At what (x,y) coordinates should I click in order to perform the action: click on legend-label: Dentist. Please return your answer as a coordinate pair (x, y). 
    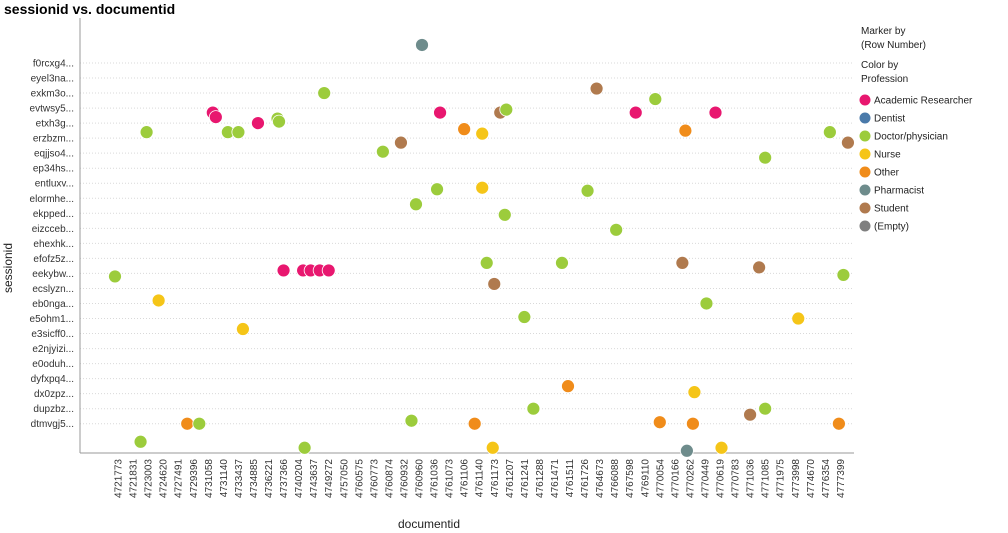
    Looking at the image, I should click on (889, 119).